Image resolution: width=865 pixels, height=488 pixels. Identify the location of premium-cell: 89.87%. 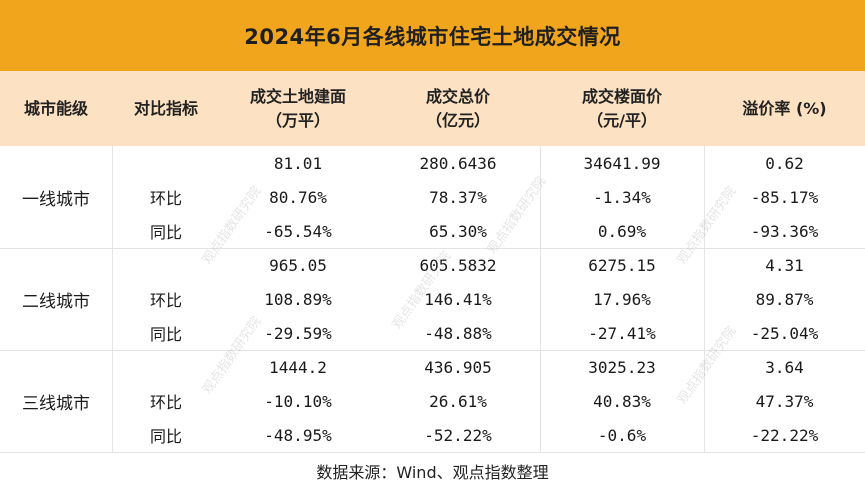
(784, 299).